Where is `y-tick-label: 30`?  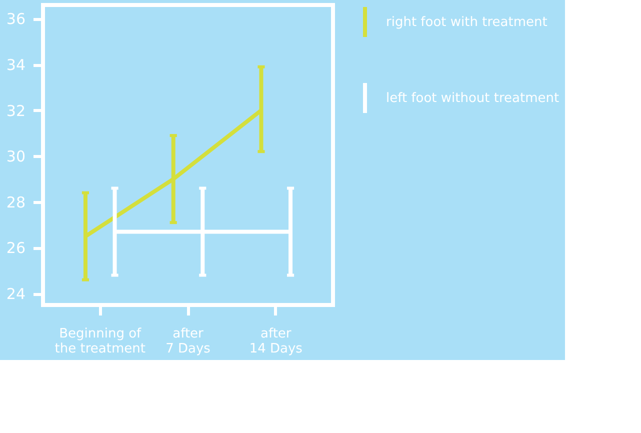 y-tick-label: 30 is located at coordinates (16, 157).